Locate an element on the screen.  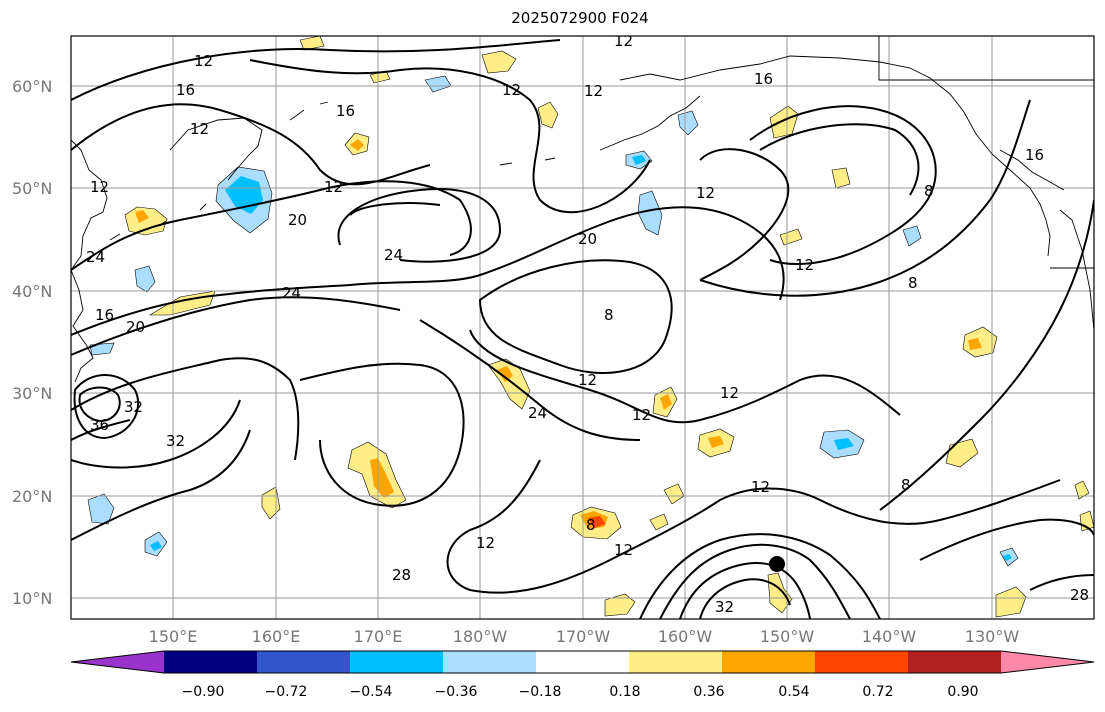
lon-label: 180°W is located at coordinates (480, 636).